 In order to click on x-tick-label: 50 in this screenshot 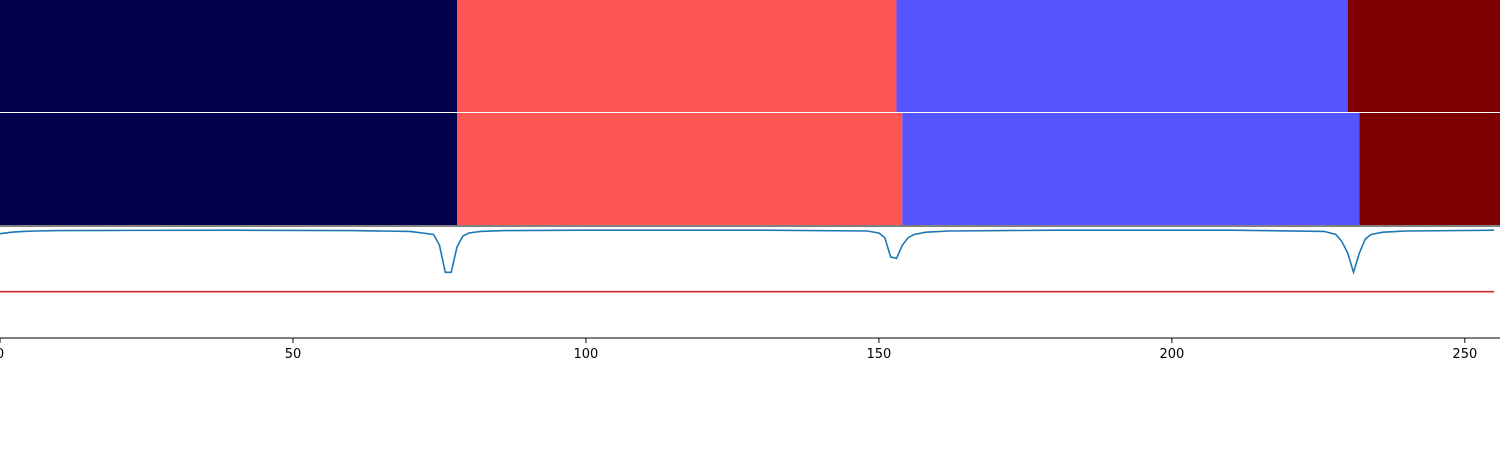, I will do `click(293, 354)`.